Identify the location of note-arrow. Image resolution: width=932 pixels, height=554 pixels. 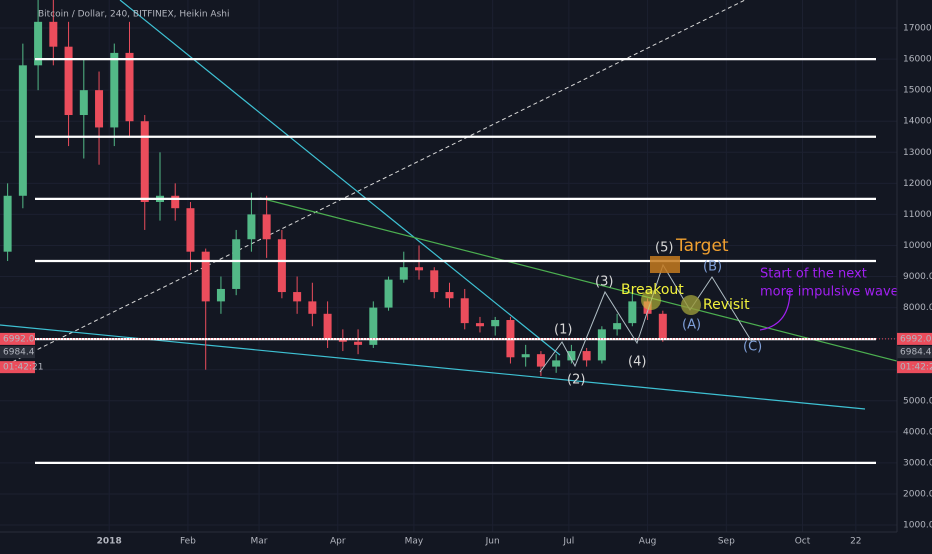
(775, 310).